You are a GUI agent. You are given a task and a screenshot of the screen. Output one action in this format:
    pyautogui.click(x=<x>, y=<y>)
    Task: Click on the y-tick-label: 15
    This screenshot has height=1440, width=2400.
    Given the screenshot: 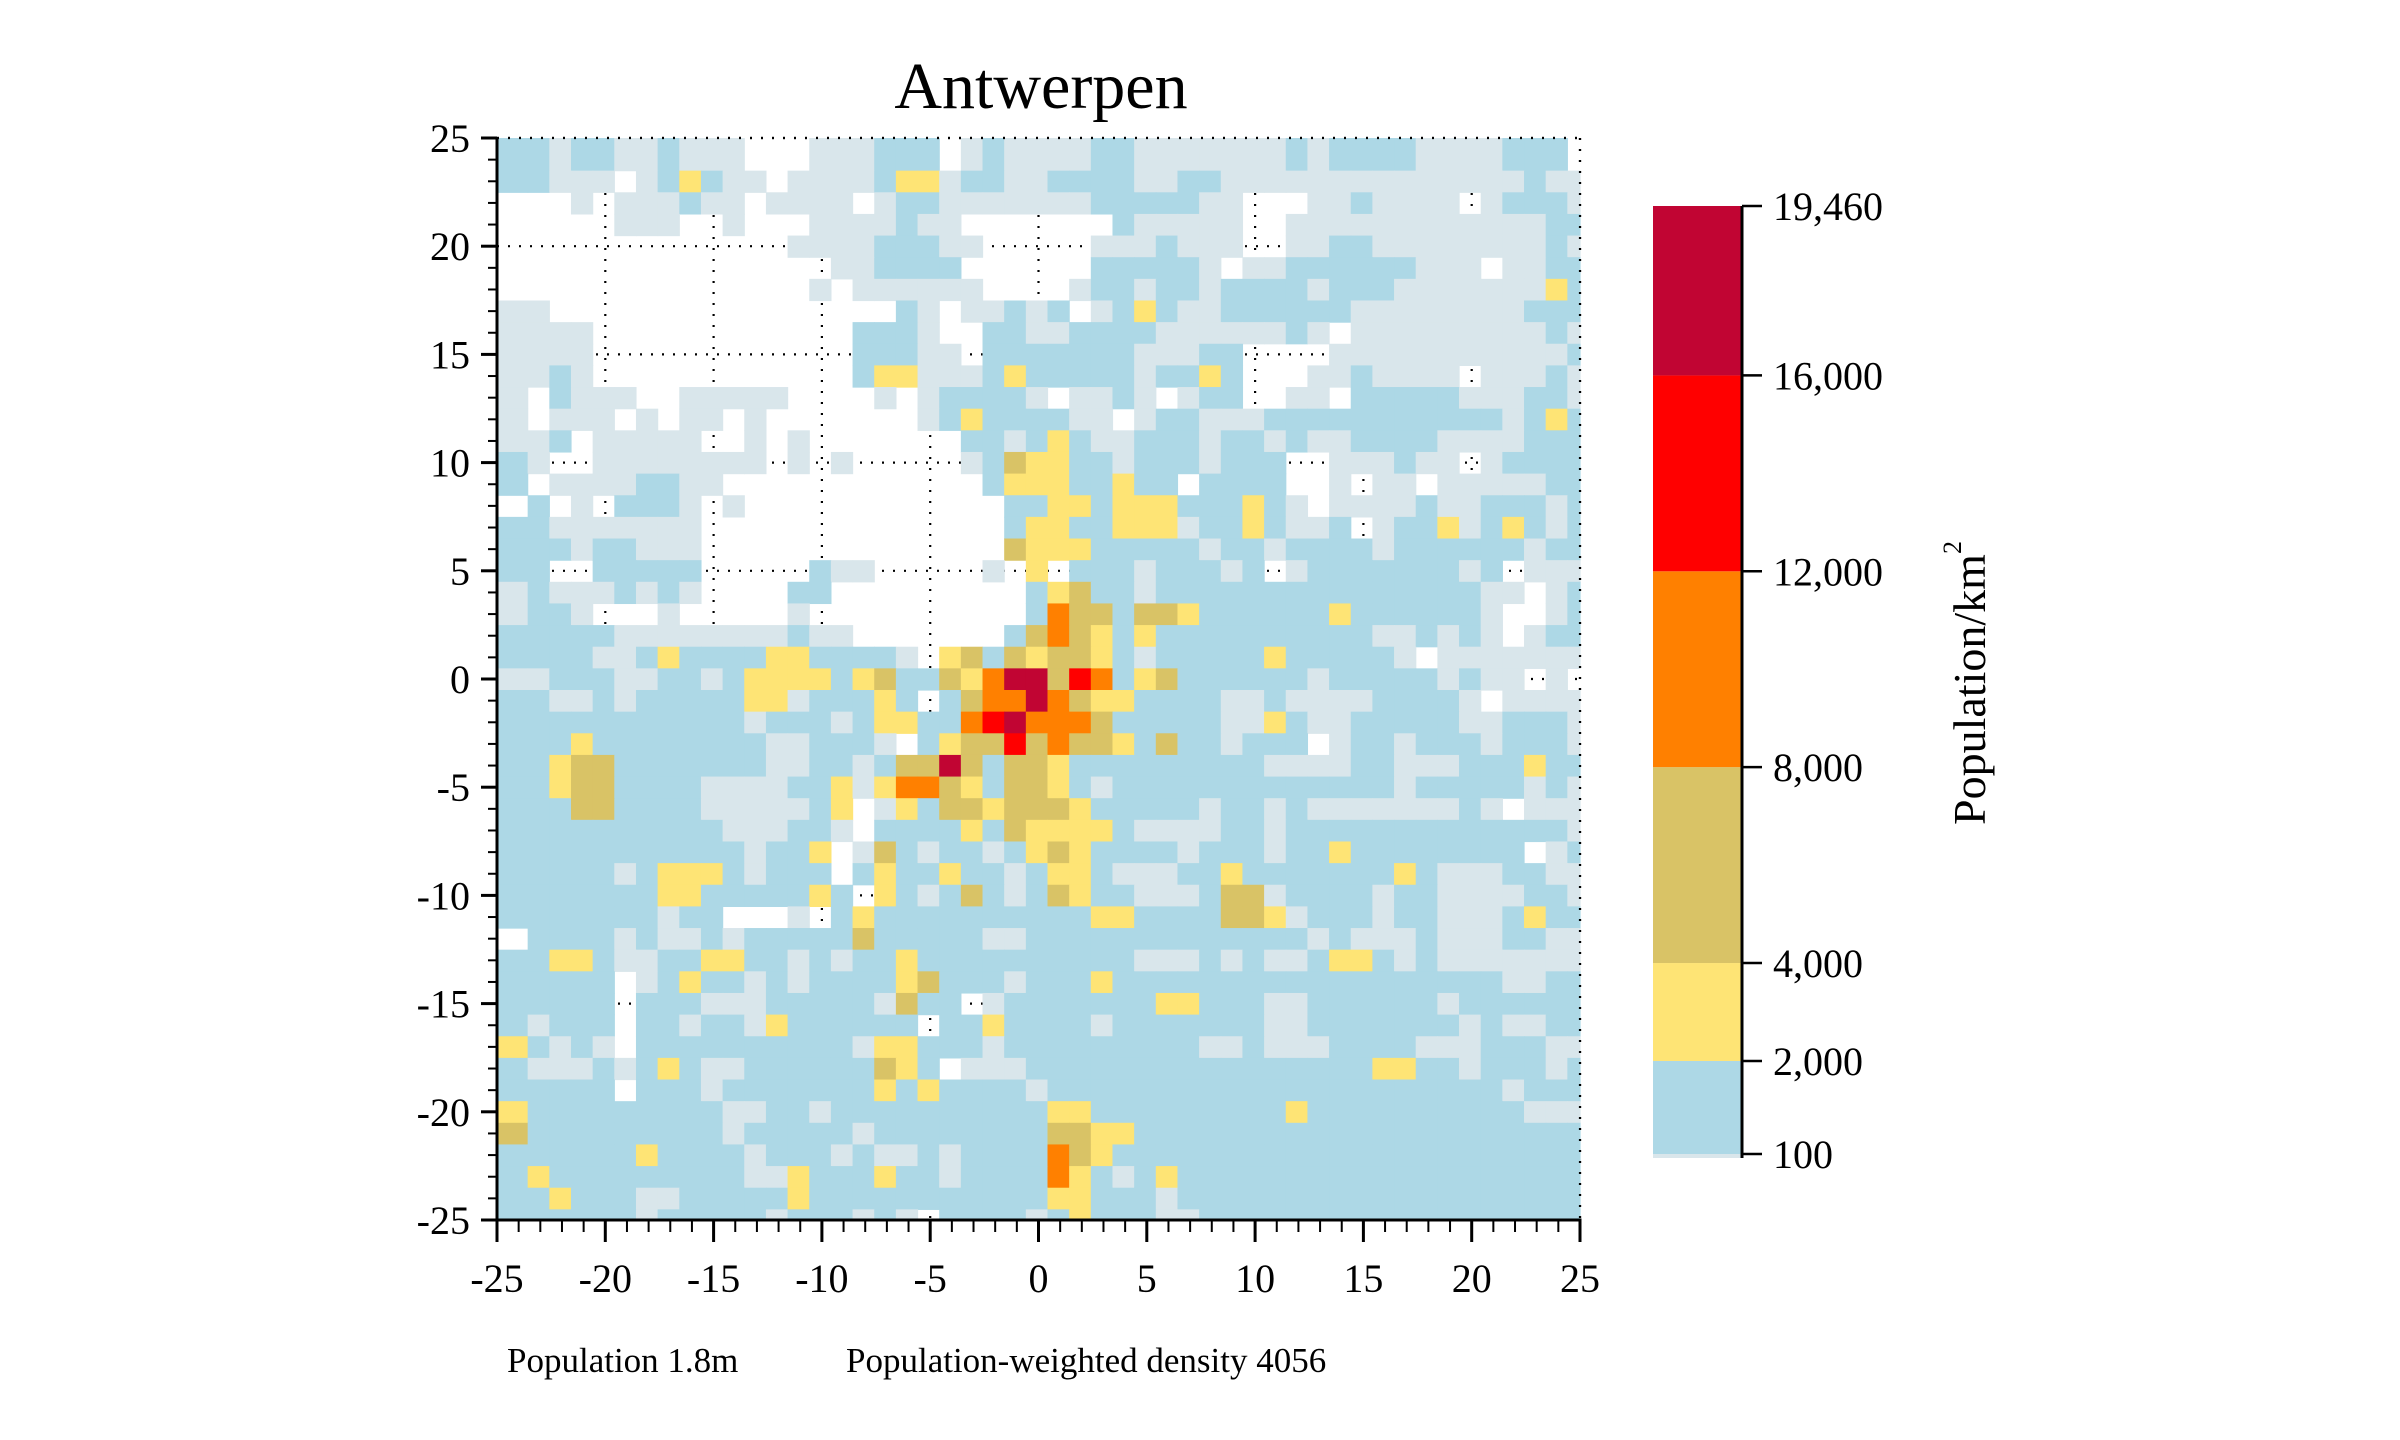 What is the action you would take?
    pyautogui.click(x=450, y=354)
    